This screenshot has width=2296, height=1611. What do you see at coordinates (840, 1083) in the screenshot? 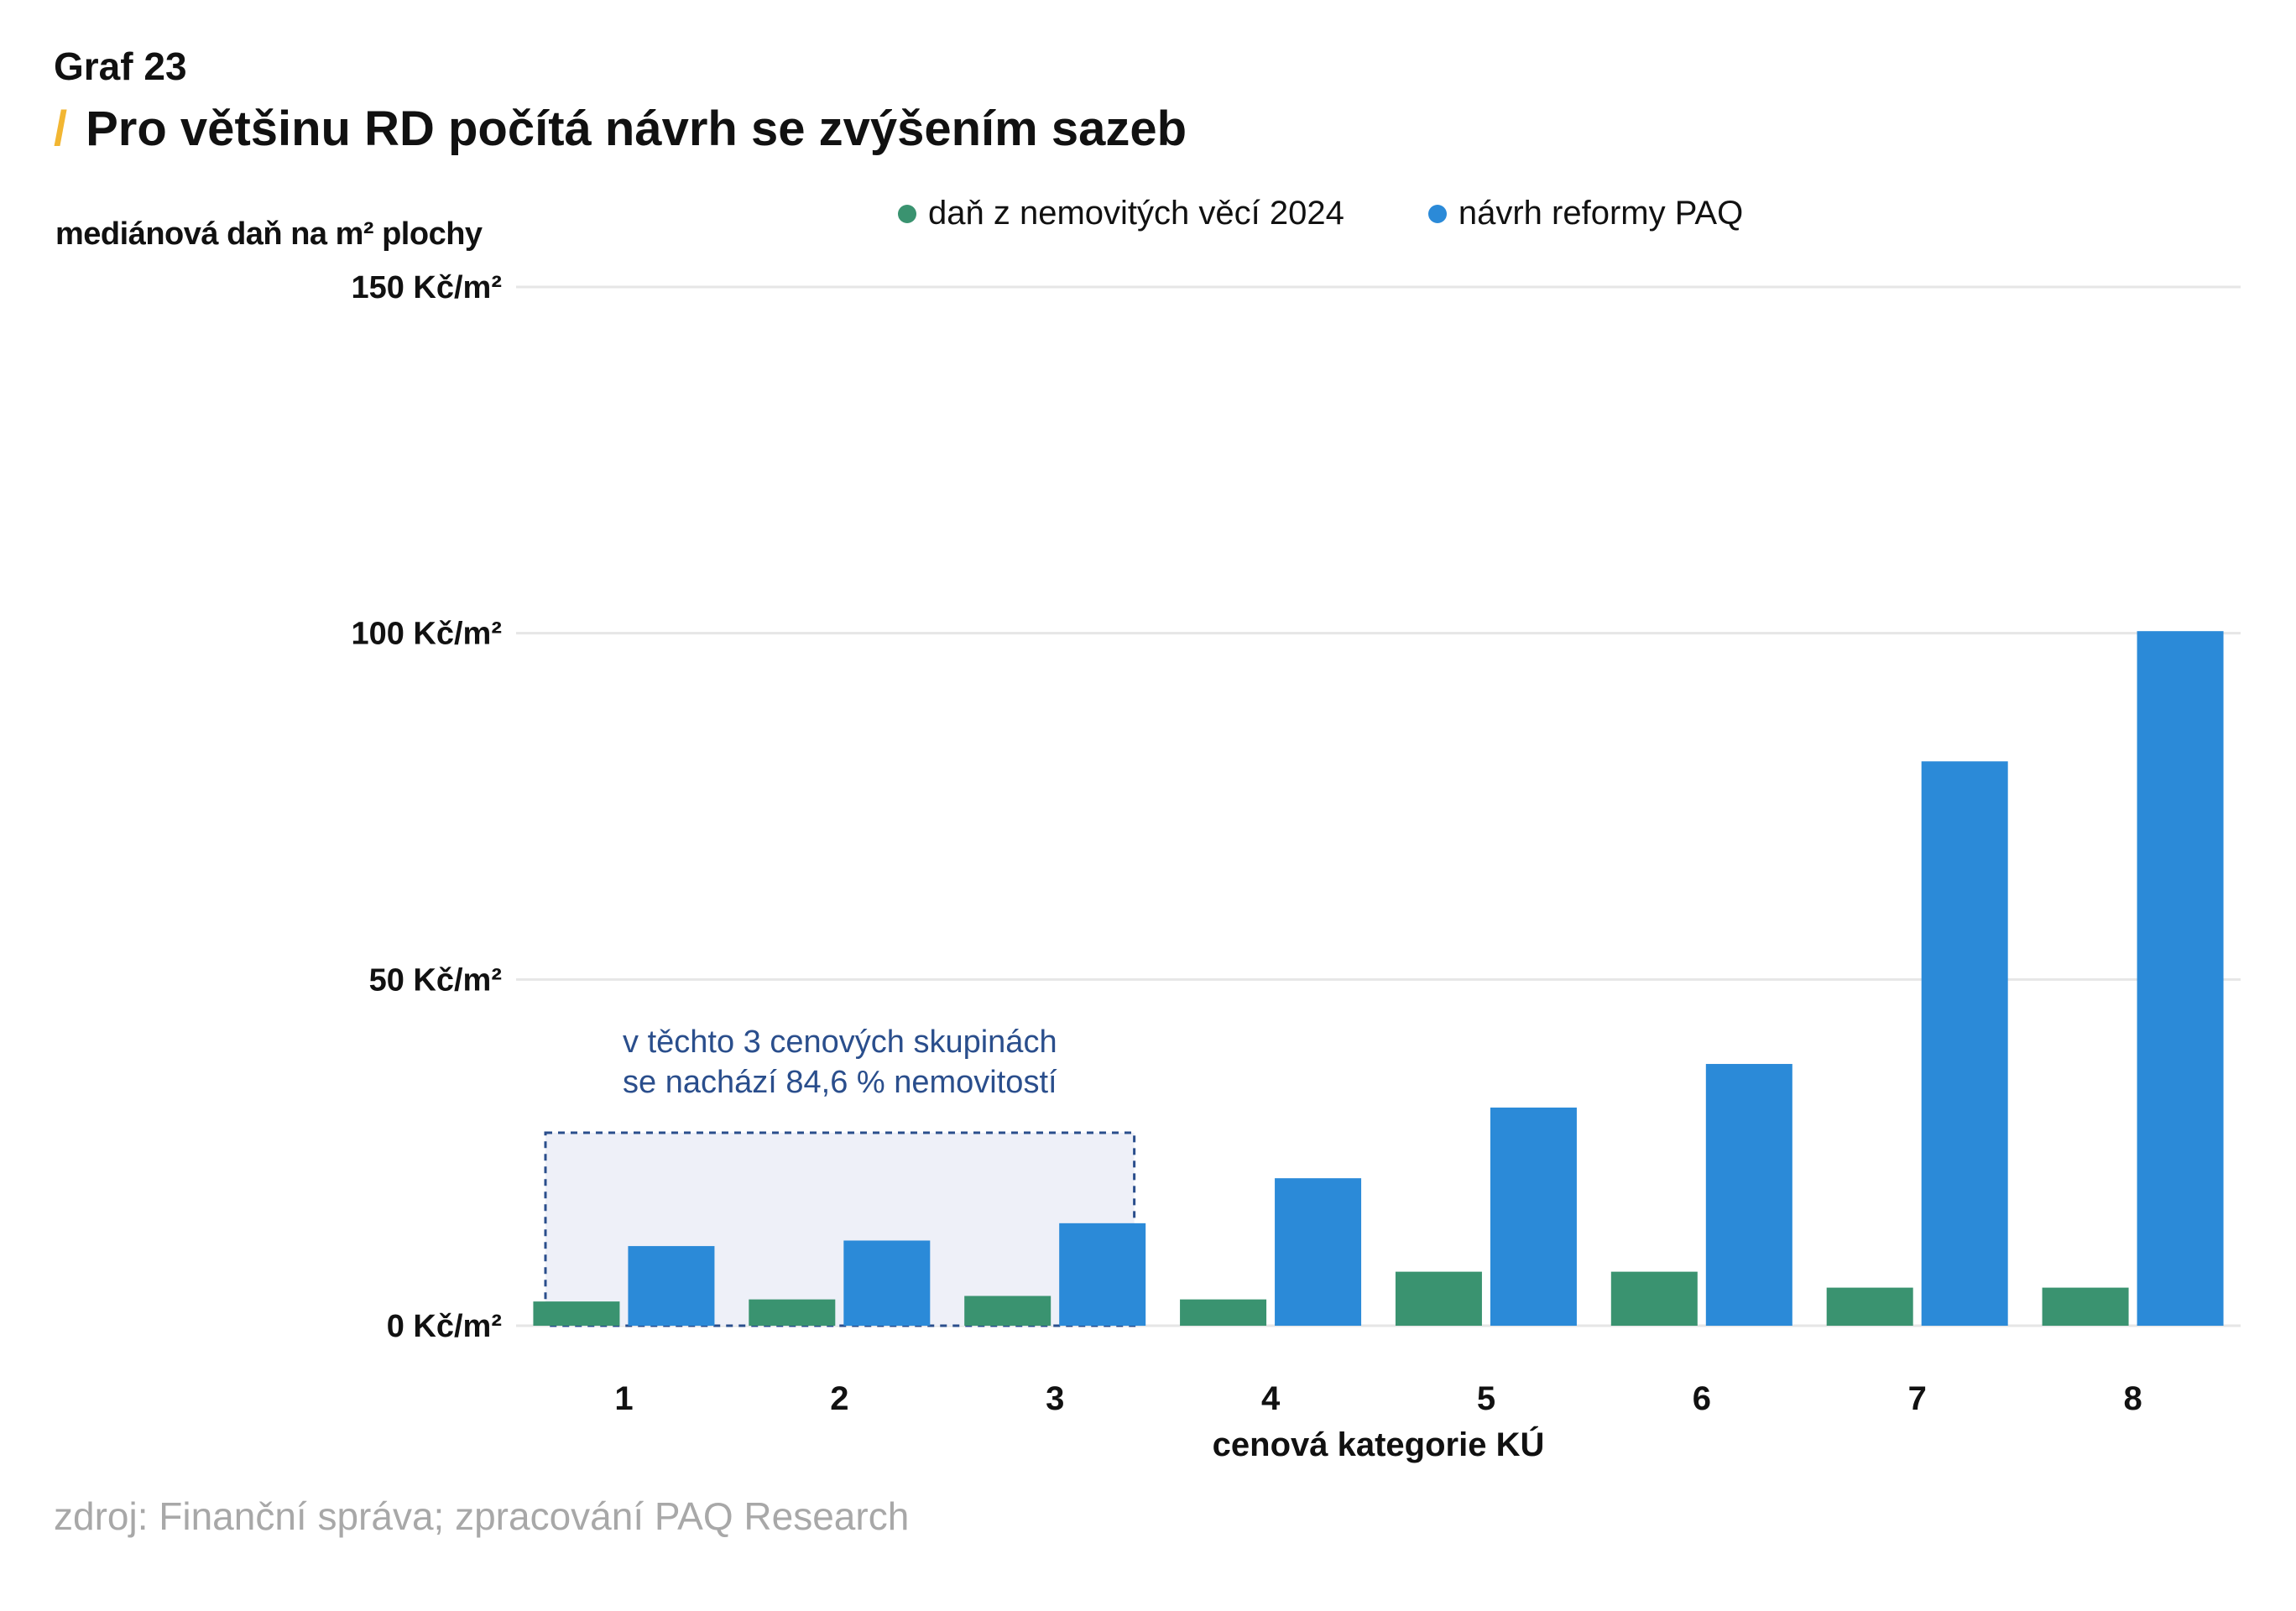
I see `annotation-text: se nachází 84,6 % nemovitostí` at bounding box center [840, 1083].